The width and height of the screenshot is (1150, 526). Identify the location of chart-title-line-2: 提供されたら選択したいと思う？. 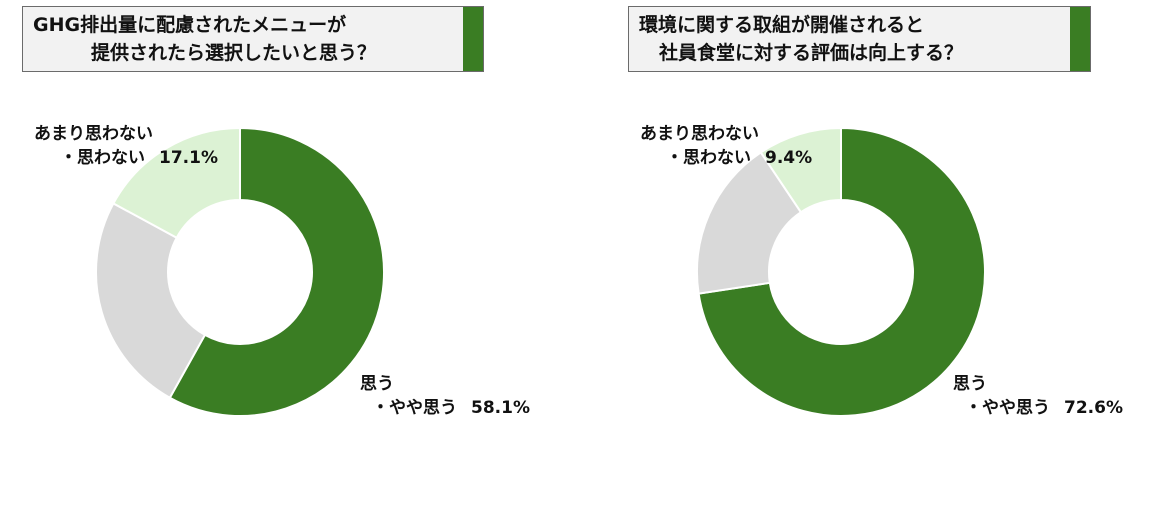
(234, 53).